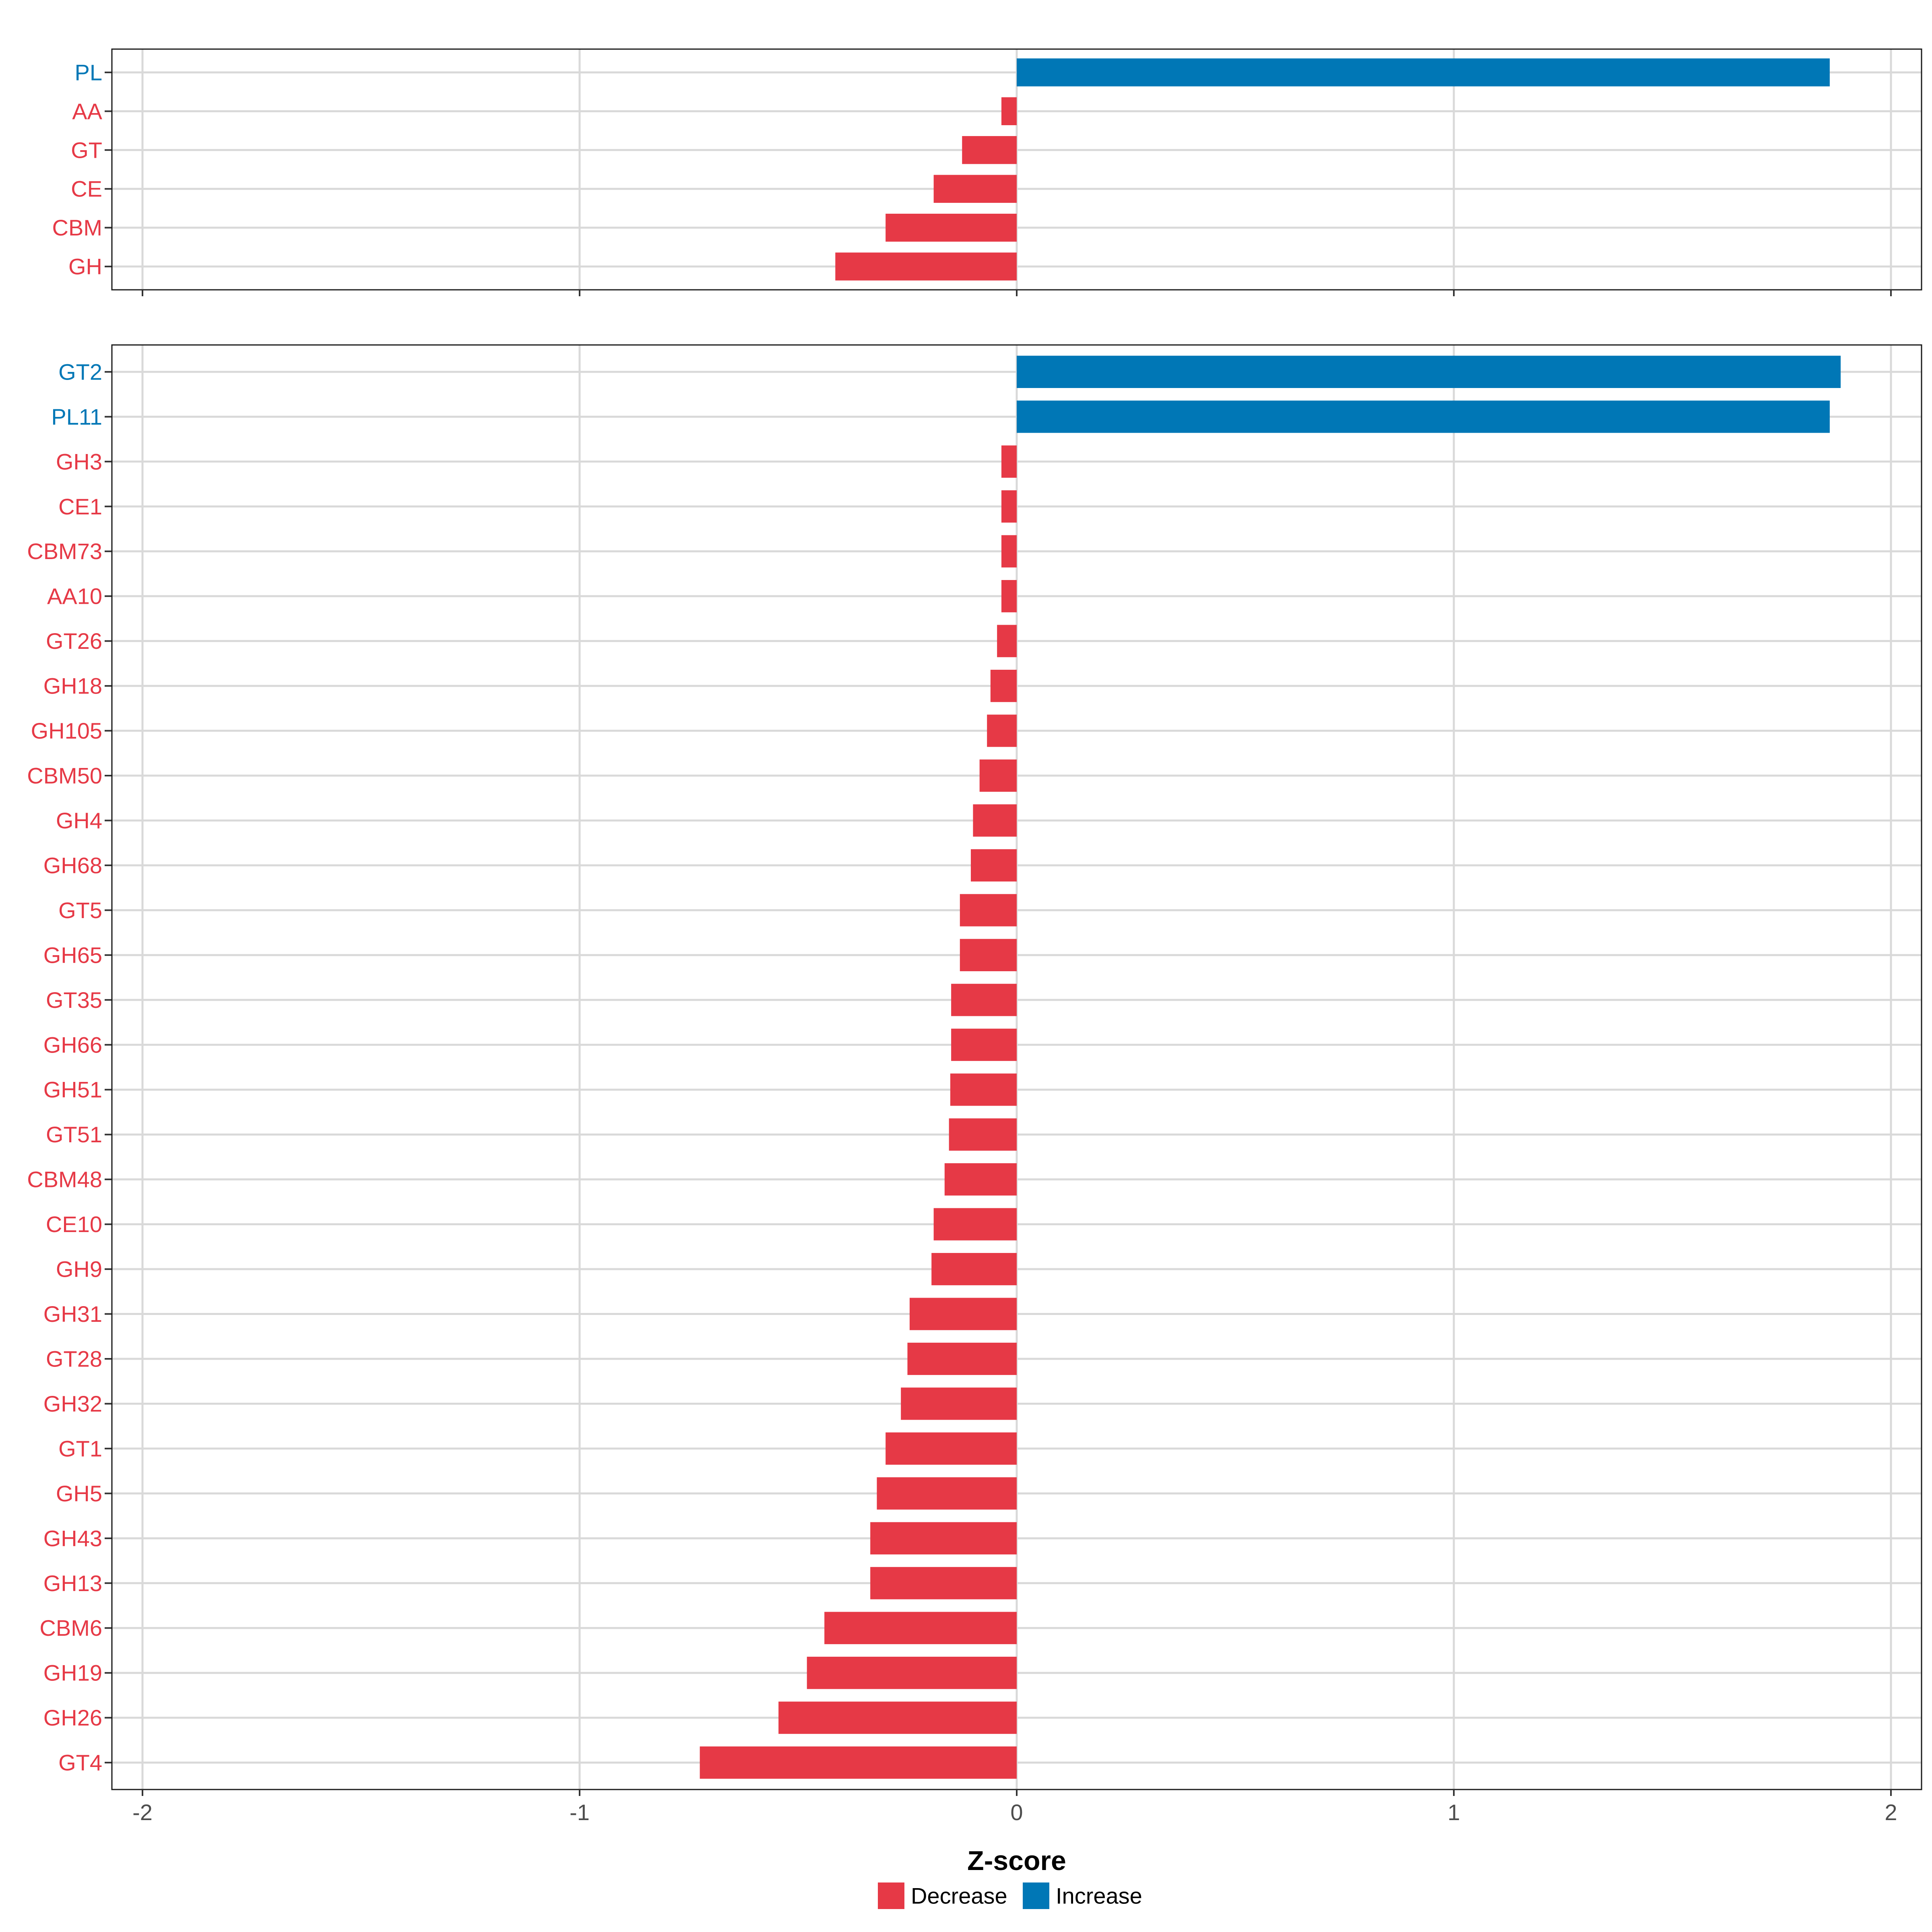 This screenshot has width=1932, height=1932. What do you see at coordinates (1429, 371) in the screenshot?
I see `bar-gt2` at bounding box center [1429, 371].